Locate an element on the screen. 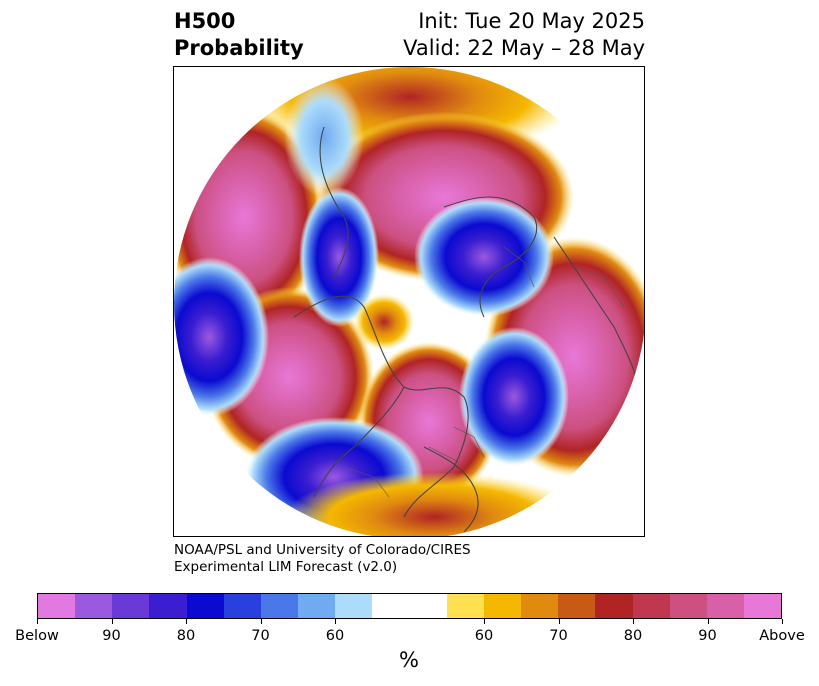 The image size is (819, 686). colorbar-tick-label: Below is located at coordinates (37, 636).